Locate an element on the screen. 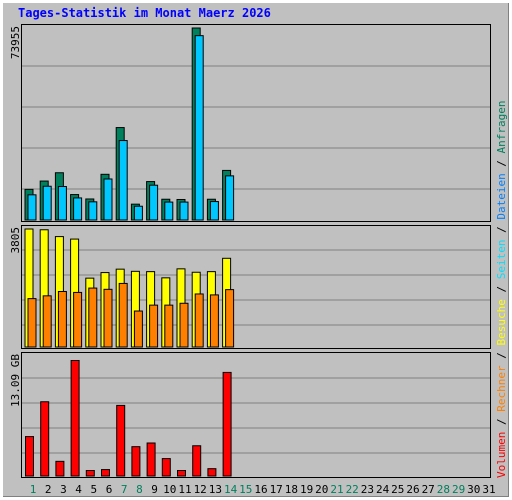 The width and height of the screenshot is (512, 500). day-label-3: 3 is located at coordinates (63, 489).